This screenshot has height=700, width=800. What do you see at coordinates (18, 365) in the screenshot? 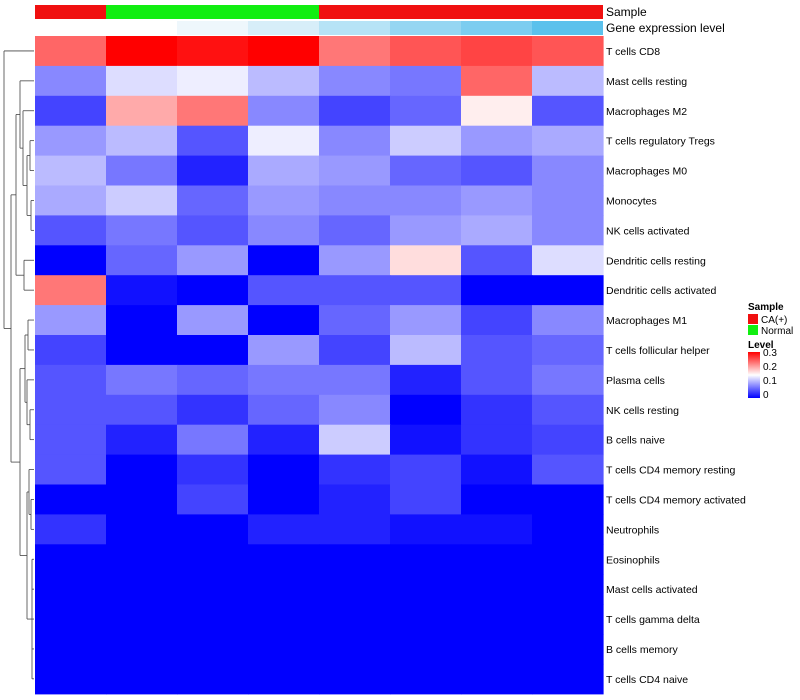
I see `row-dendrogram` at bounding box center [18, 365].